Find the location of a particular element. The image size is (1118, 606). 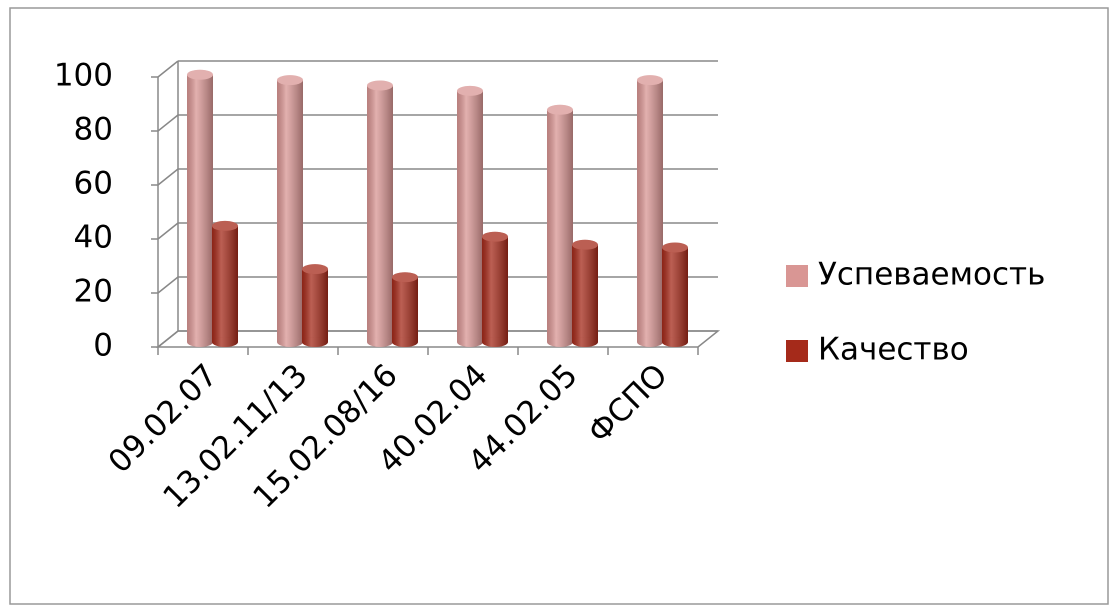

y-tick-label: 20 is located at coordinates (93, 292).